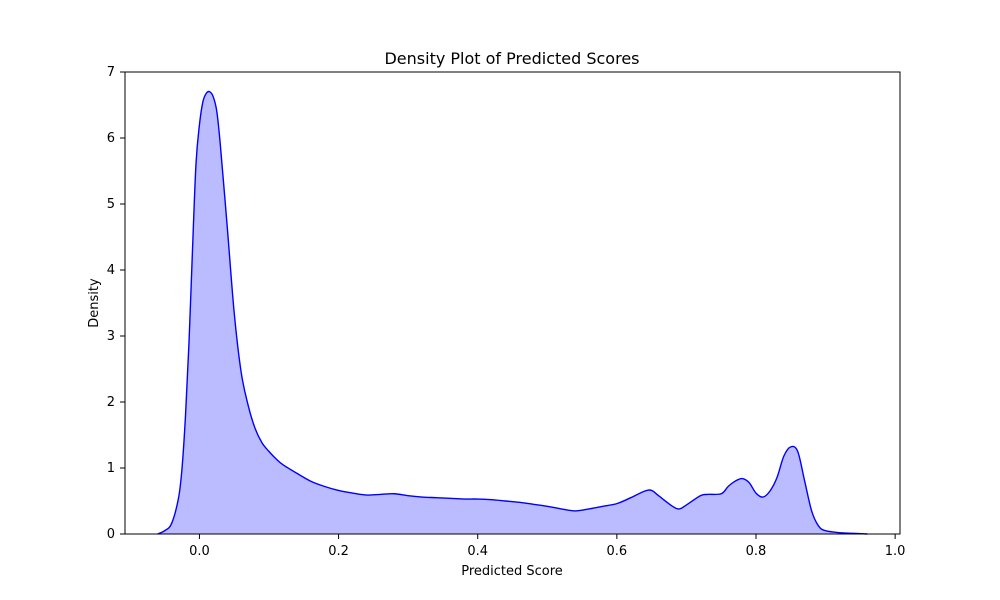 This screenshot has width=1000, height=600. Describe the element at coordinates (111, 468) in the screenshot. I see `y-tick-label: 1` at that location.